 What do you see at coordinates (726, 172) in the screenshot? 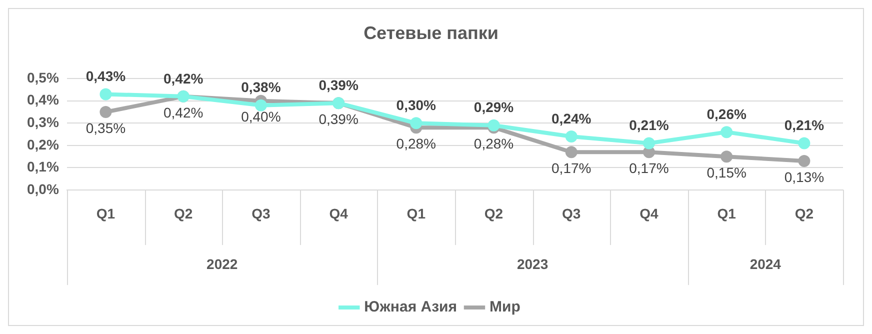
I see `data-label: 0,15%` at bounding box center [726, 172].